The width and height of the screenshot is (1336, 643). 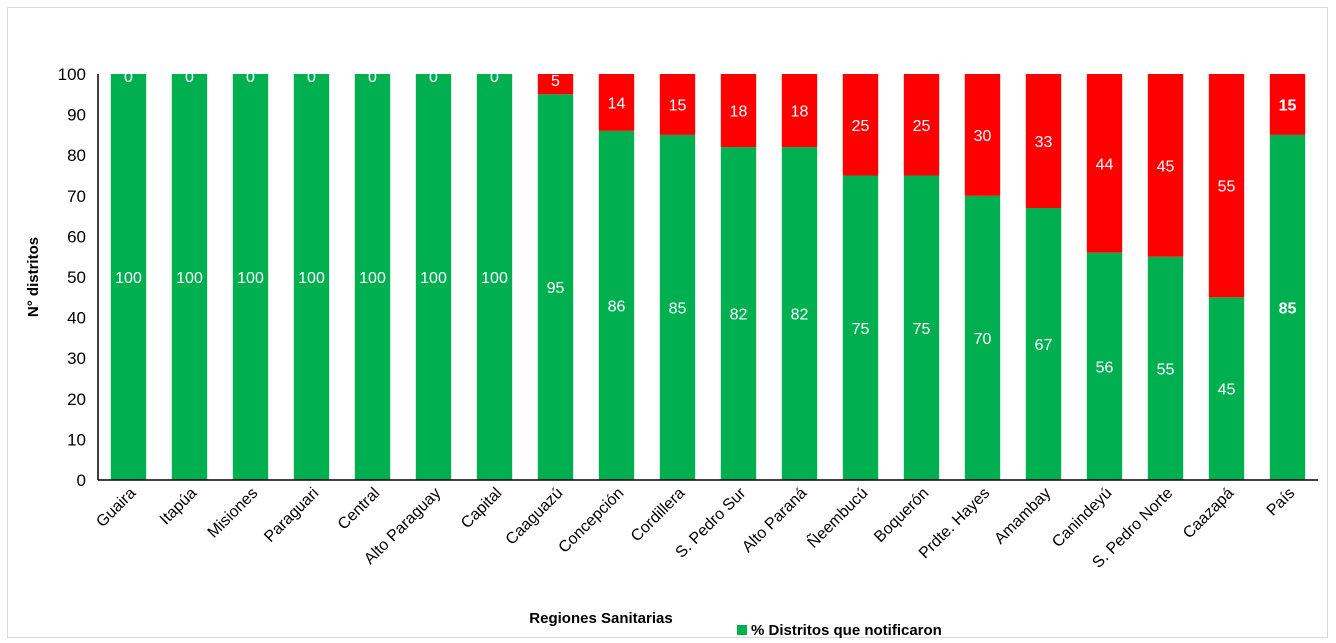 I want to click on data-label-notified: 45, so click(x=1227, y=390).